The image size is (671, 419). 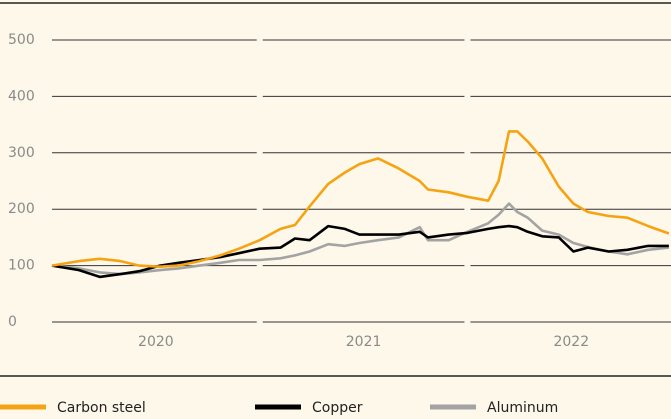 What do you see at coordinates (21, 40) in the screenshot?
I see `y-tick-label: 500` at bounding box center [21, 40].